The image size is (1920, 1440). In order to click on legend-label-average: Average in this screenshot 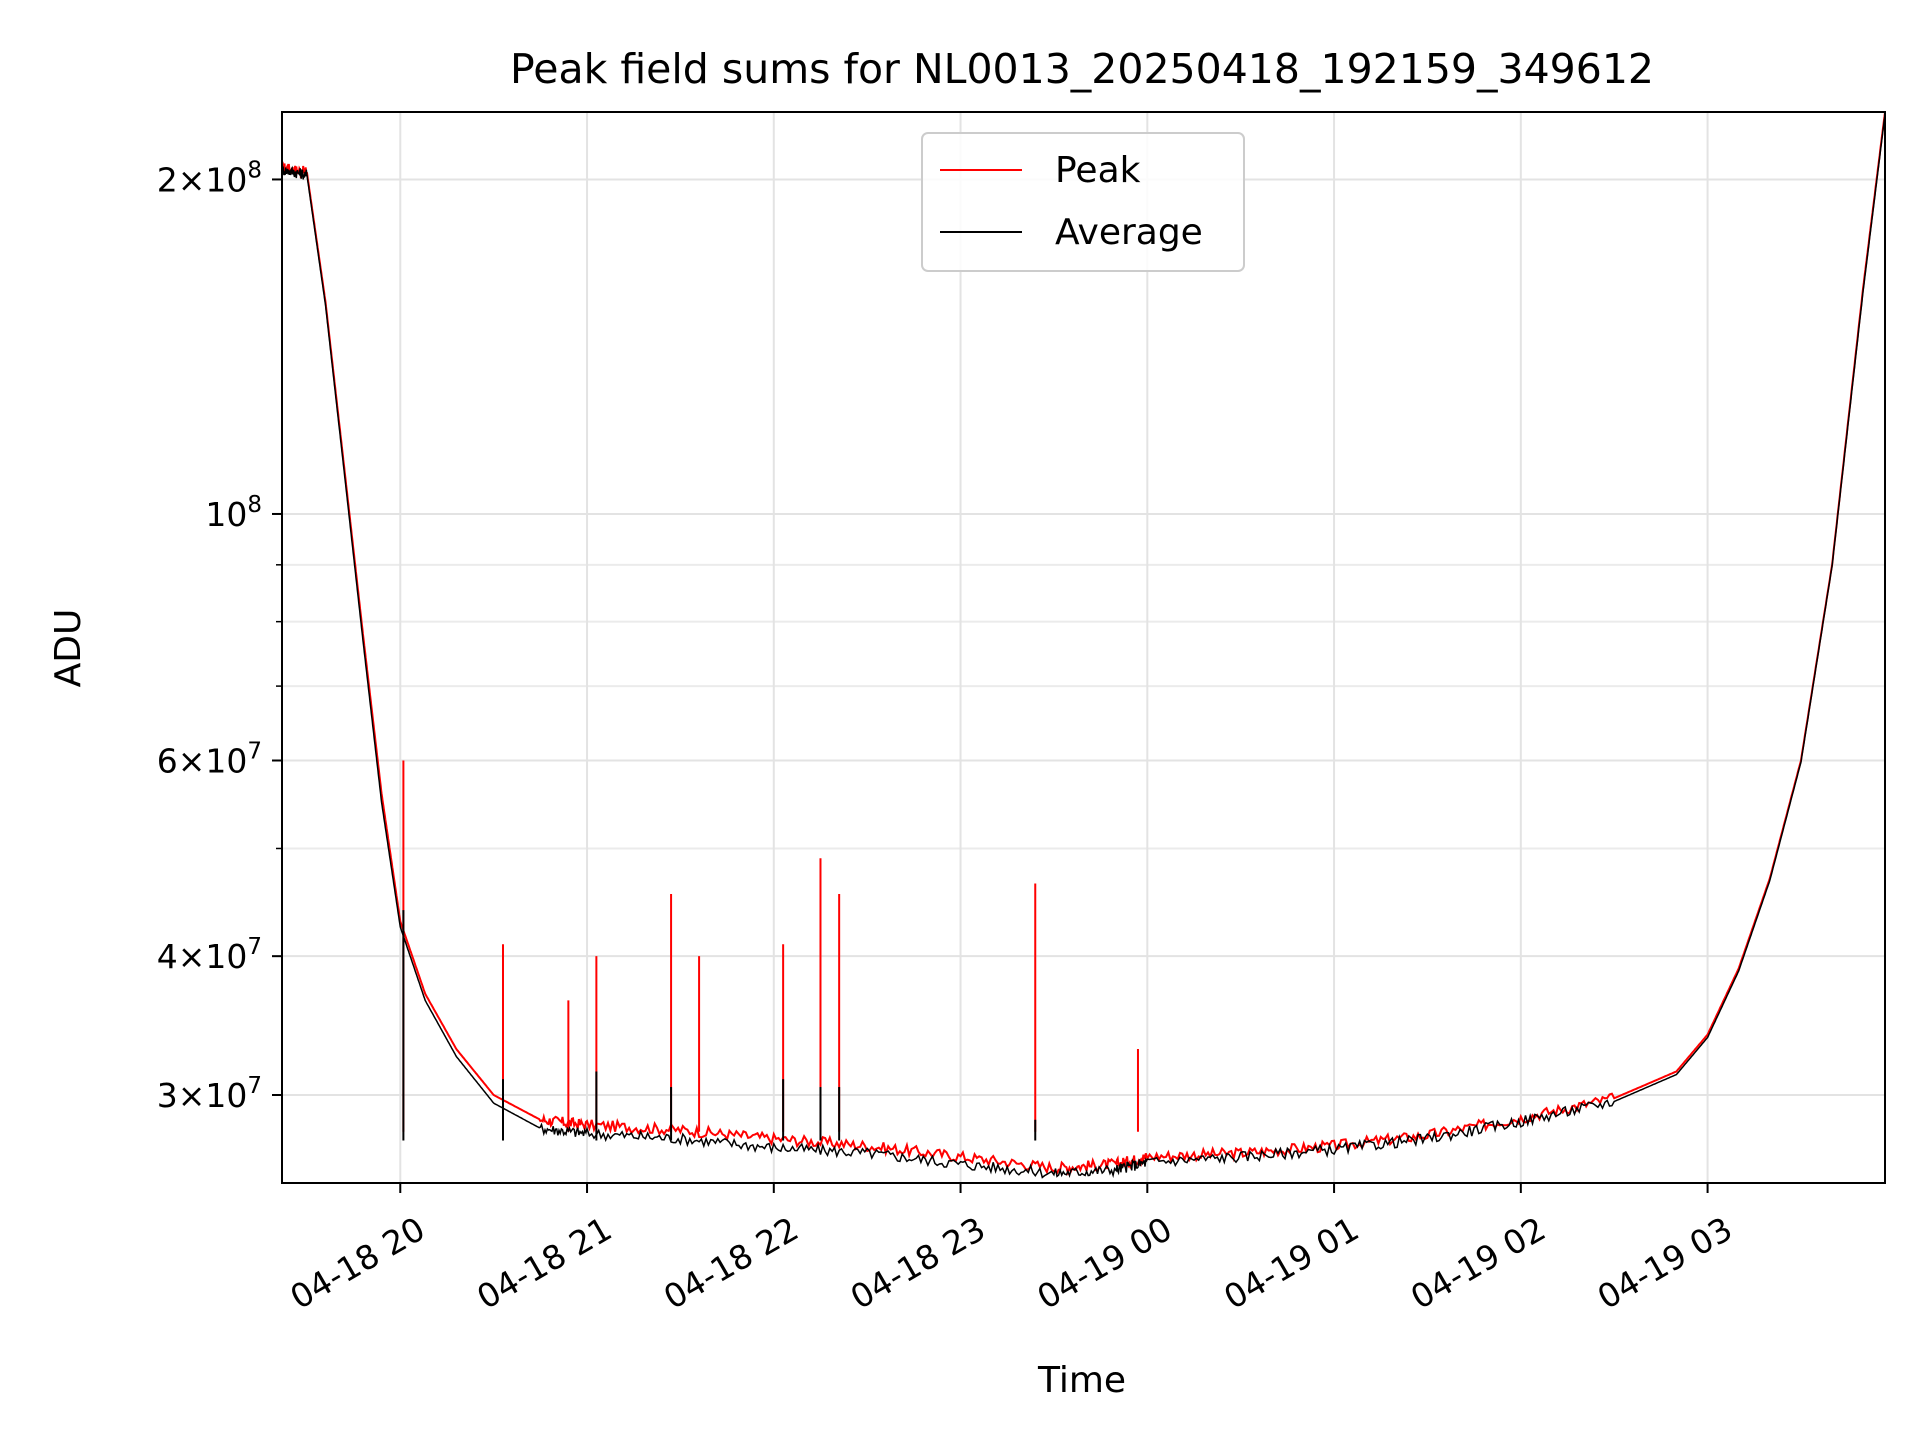, I will do `click(1129, 232)`.